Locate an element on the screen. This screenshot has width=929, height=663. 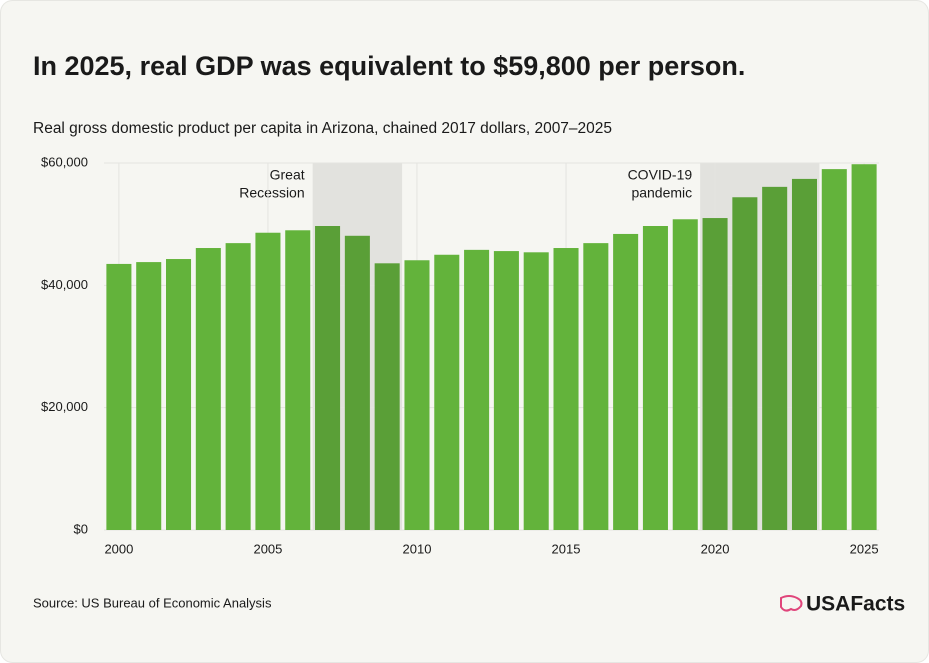
highlight-label: pandemic is located at coordinates (661, 193).